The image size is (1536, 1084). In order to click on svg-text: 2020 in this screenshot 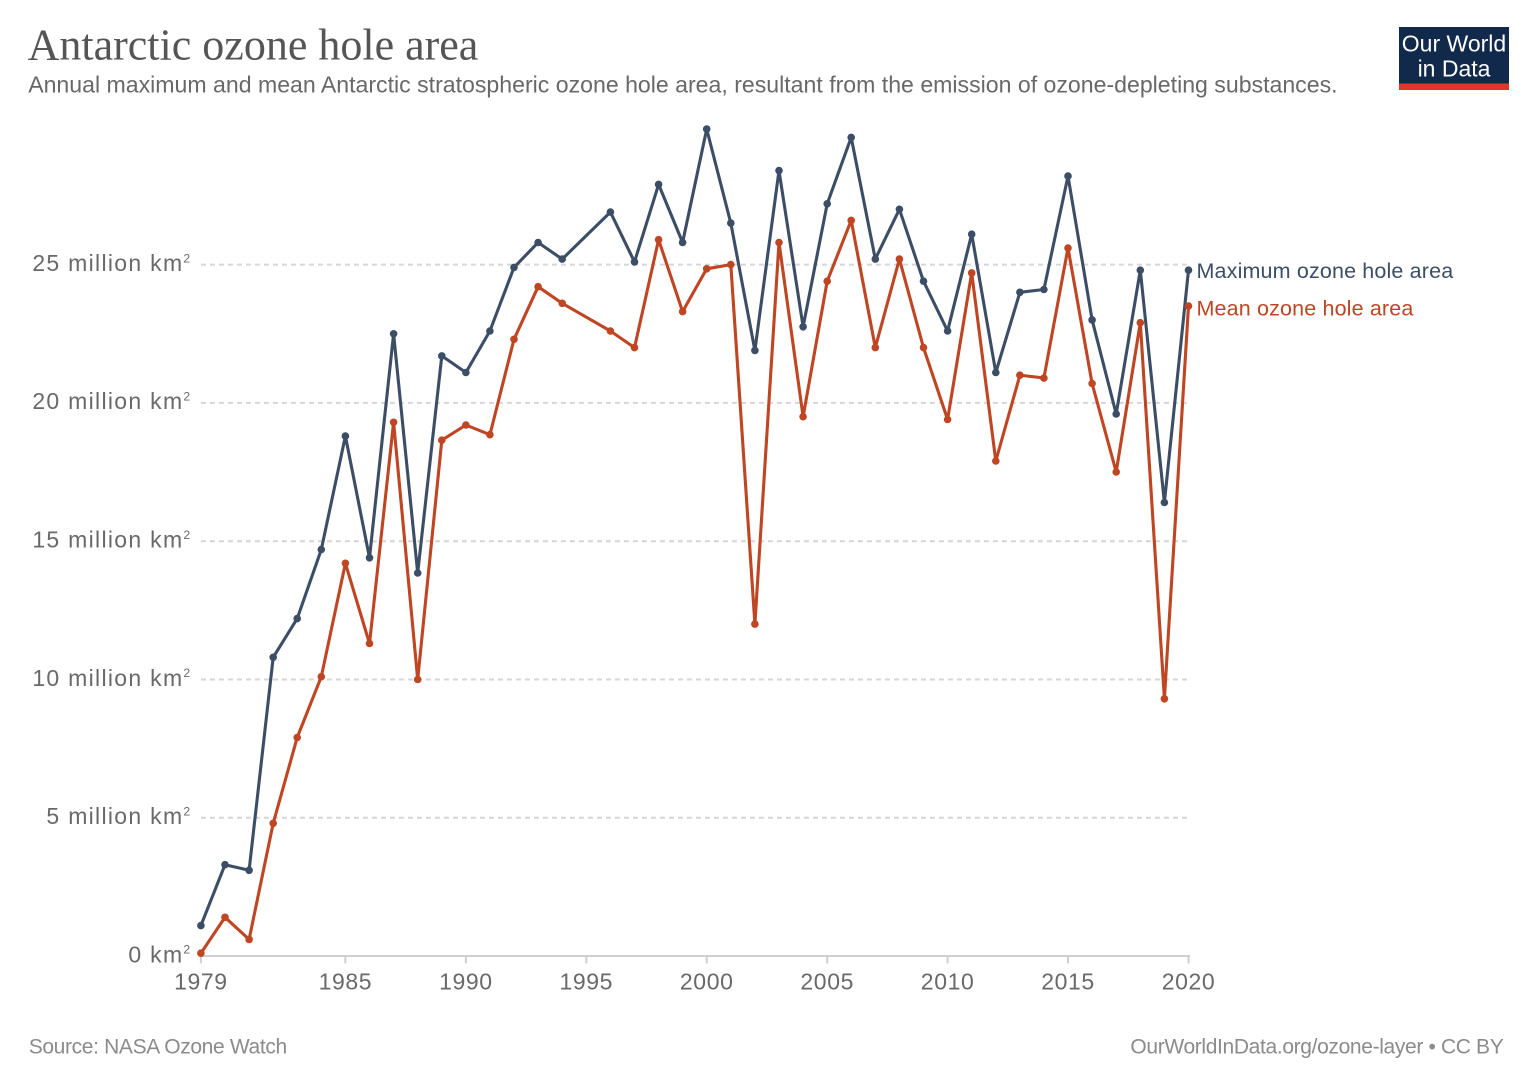, I will do `click(1189, 982)`.